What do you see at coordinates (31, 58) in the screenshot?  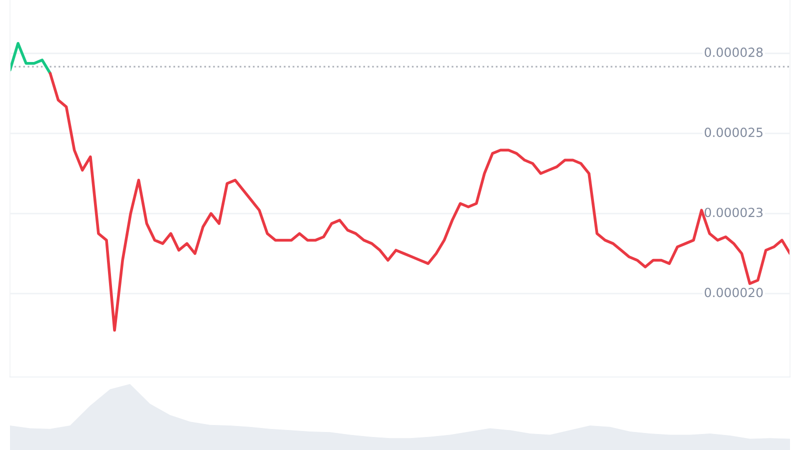 I see `line-series` at bounding box center [31, 58].